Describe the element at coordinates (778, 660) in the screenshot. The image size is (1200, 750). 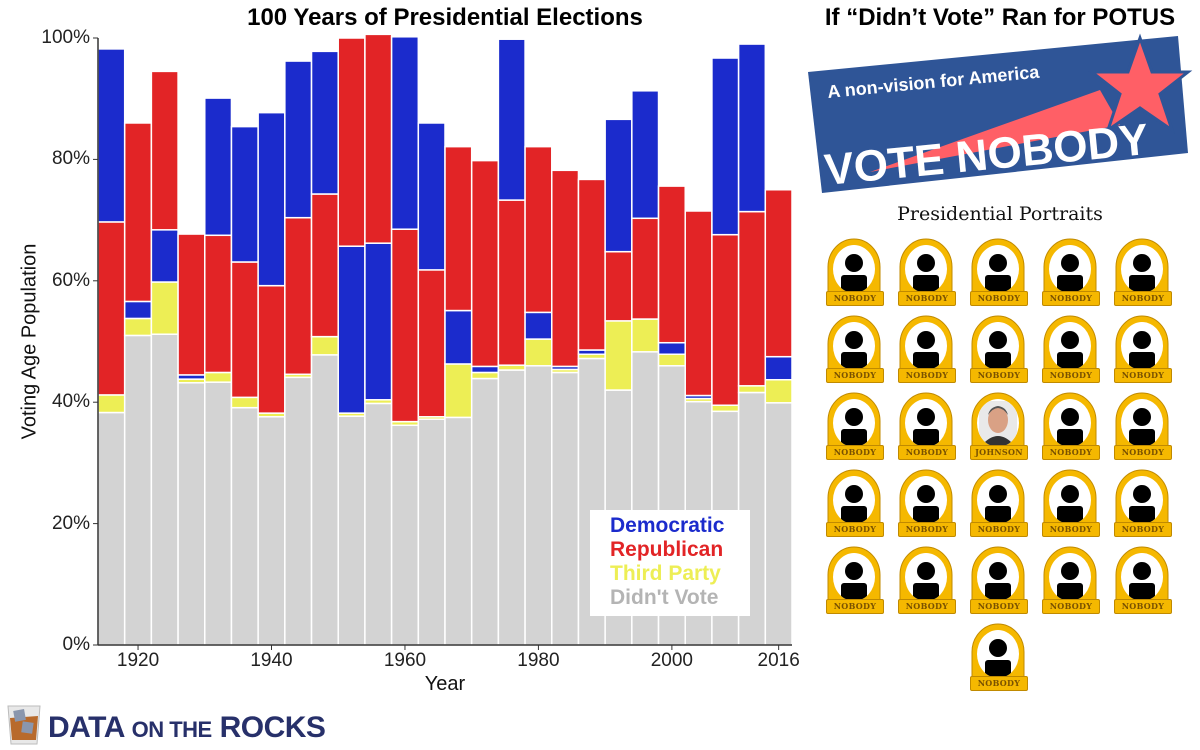
I see `x-tick-label: 2016` at that location.